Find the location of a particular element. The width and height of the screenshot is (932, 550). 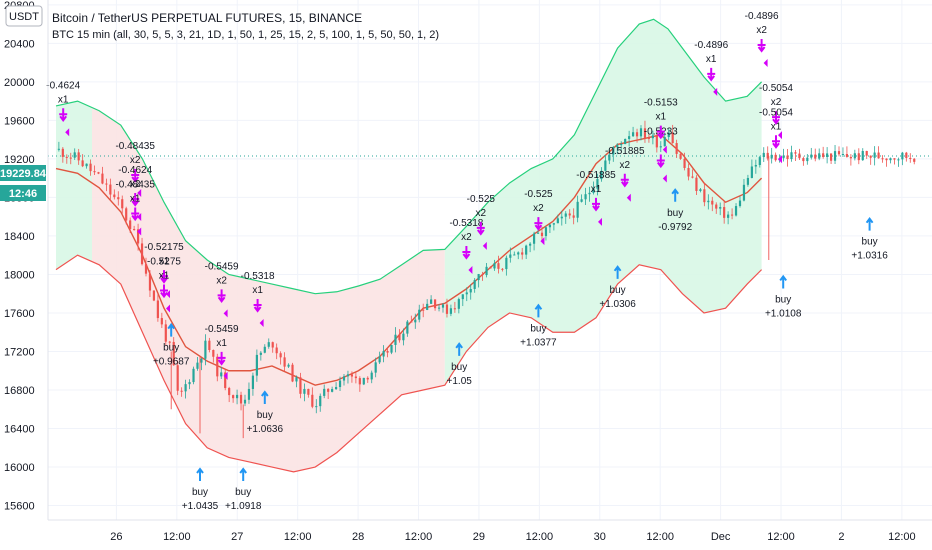

buy-value-label: +0.9687 is located at coordinates (171, 362).